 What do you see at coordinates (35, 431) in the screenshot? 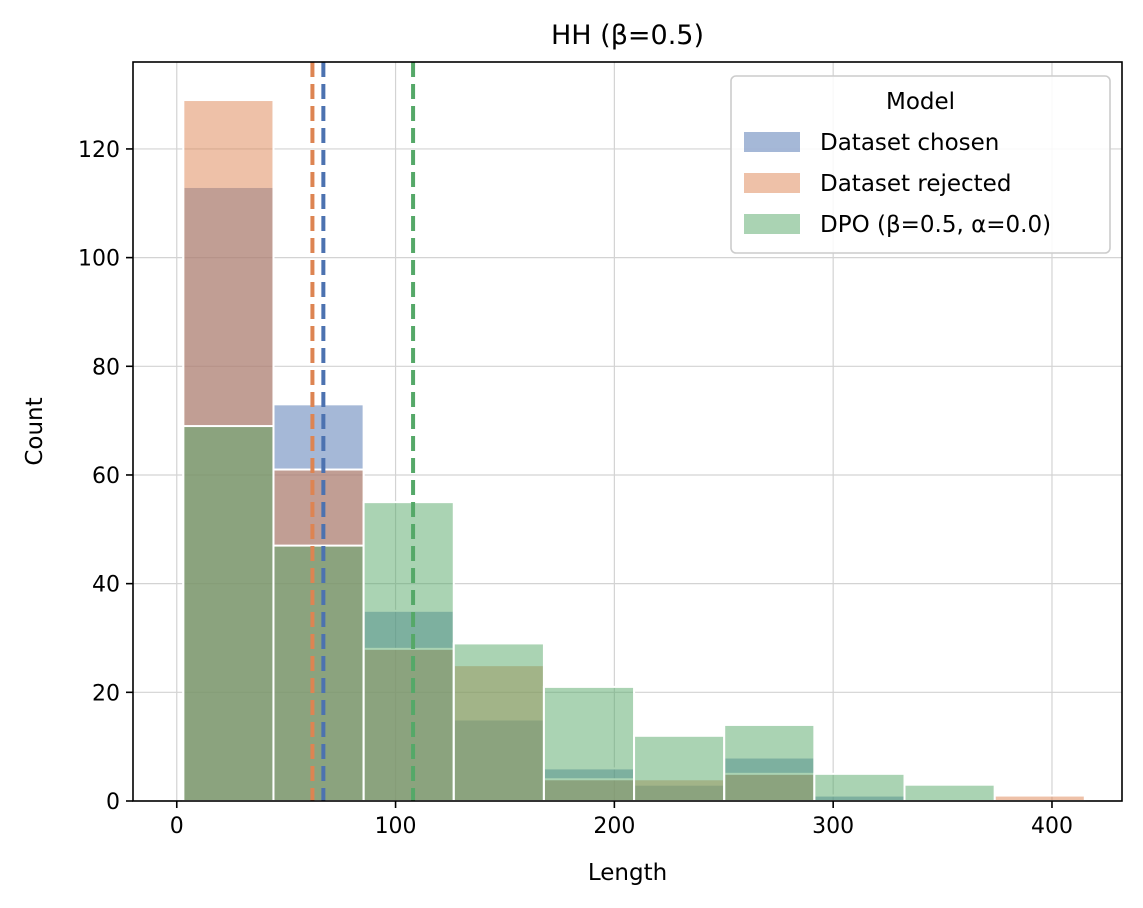
I see `y-axis-label: Count` at bounding box center [35, 431].